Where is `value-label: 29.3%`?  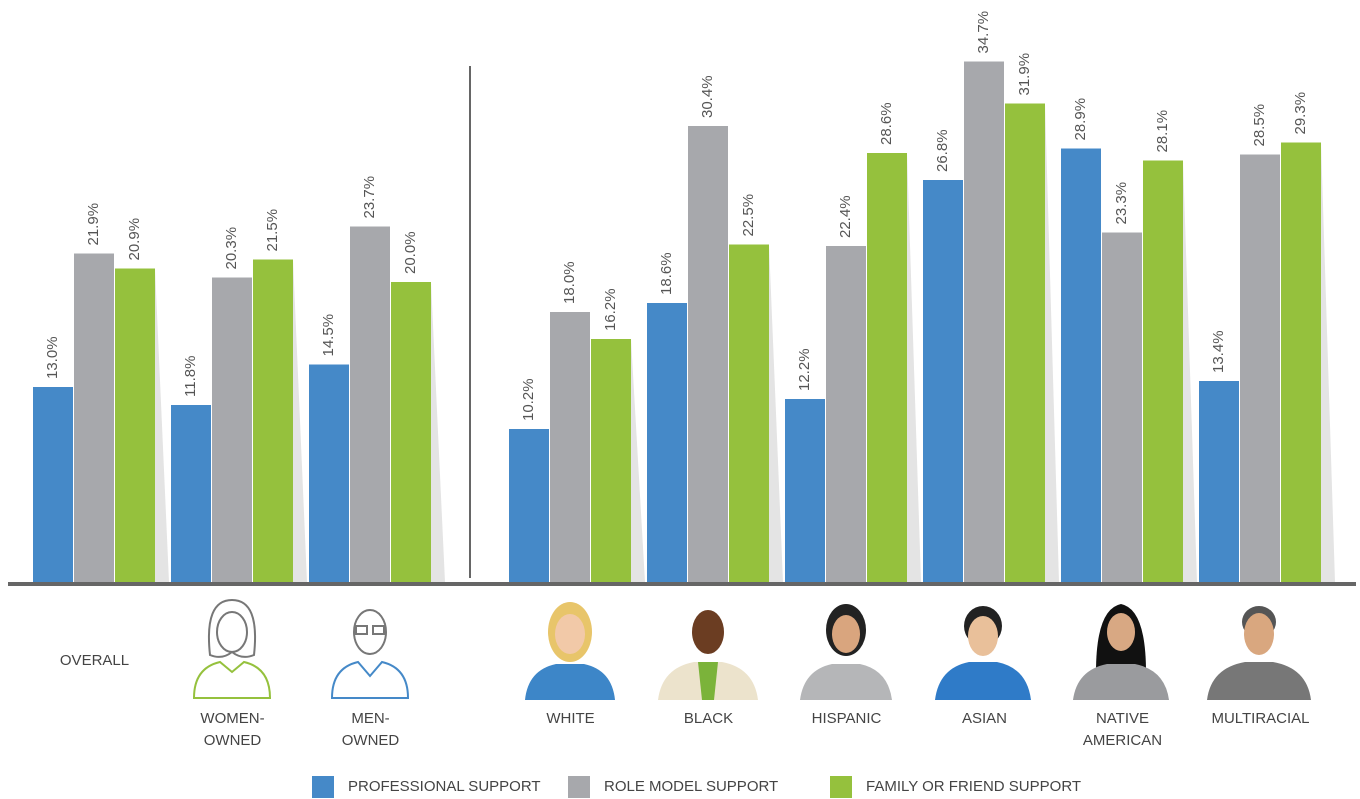 value-label: 29.3% is located at coordinates (1300, 113).